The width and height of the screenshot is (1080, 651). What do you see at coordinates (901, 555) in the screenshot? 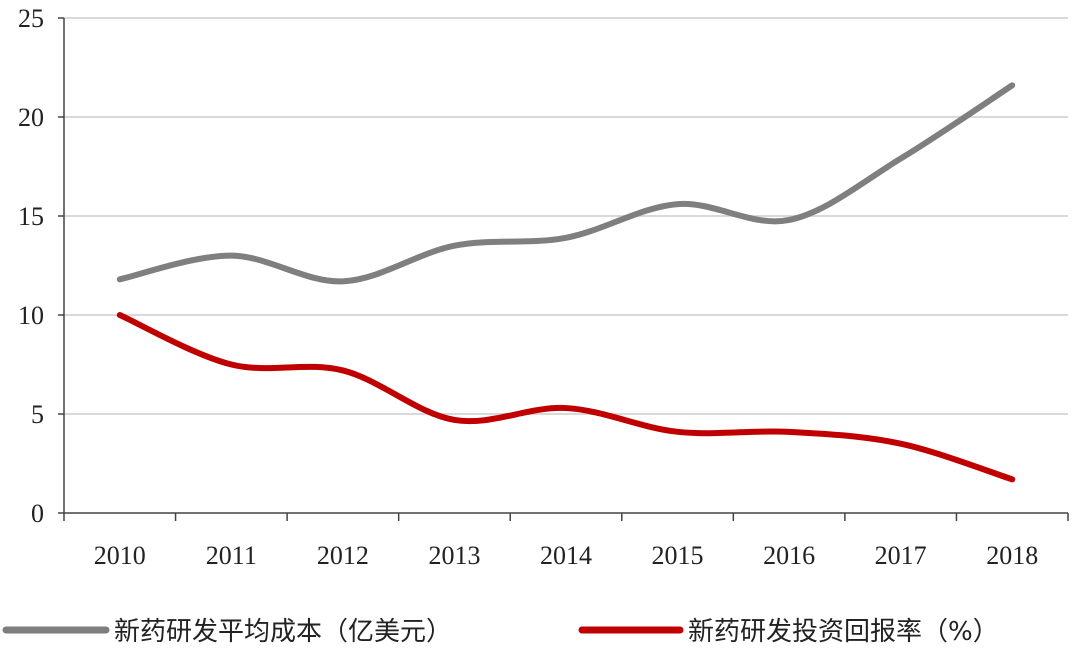
I see `x-tick-label-2017: 2017` at bounding box center [901, 555].